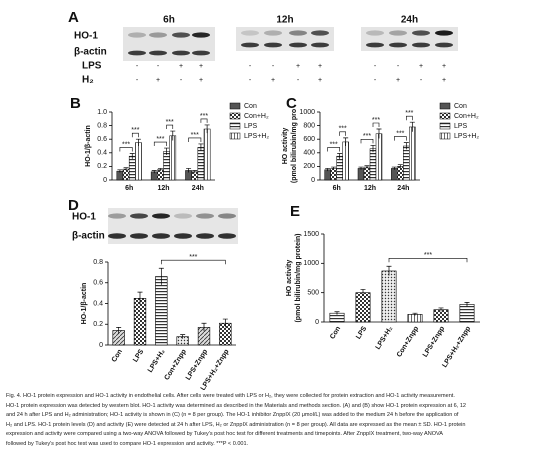 The width and height of the screenshot is (554, 461). I want to click on time-label: 24h, so click(409, 20).